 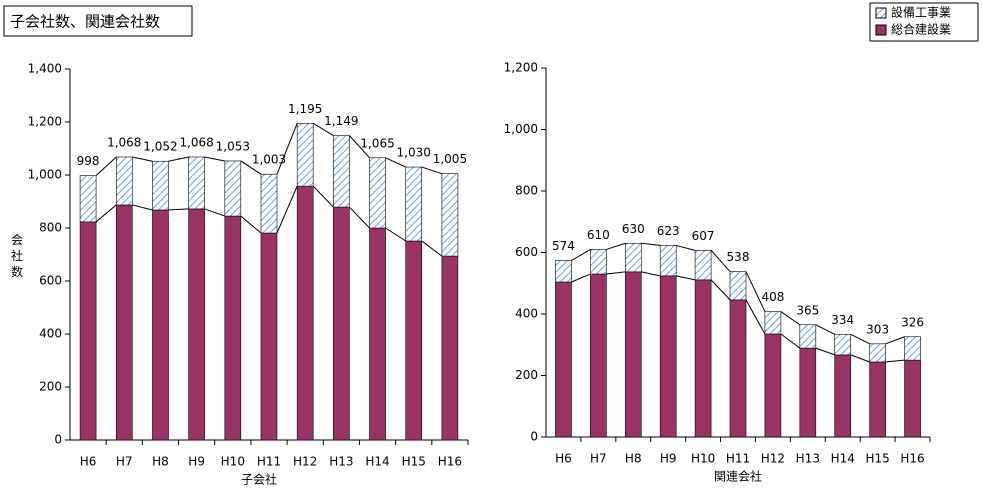 What do you see at coordinates (85, 22) in the screenshot?
I see `chart-title: 子会社数、関連会社数` at bounding box center [85, 22].